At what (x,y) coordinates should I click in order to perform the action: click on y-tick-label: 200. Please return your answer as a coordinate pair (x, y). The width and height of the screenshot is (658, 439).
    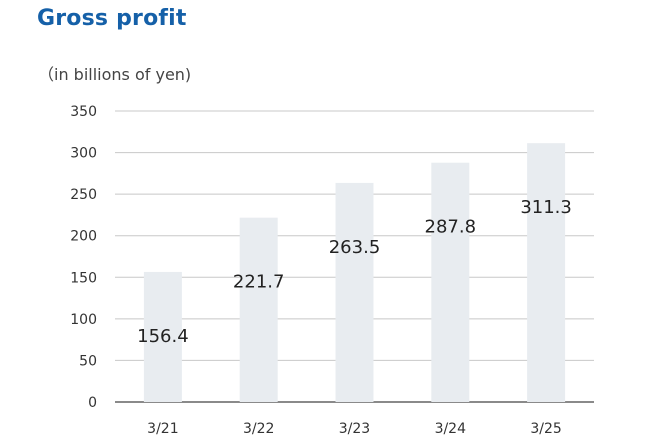
    Looking at the image, I should click on (83, 237).